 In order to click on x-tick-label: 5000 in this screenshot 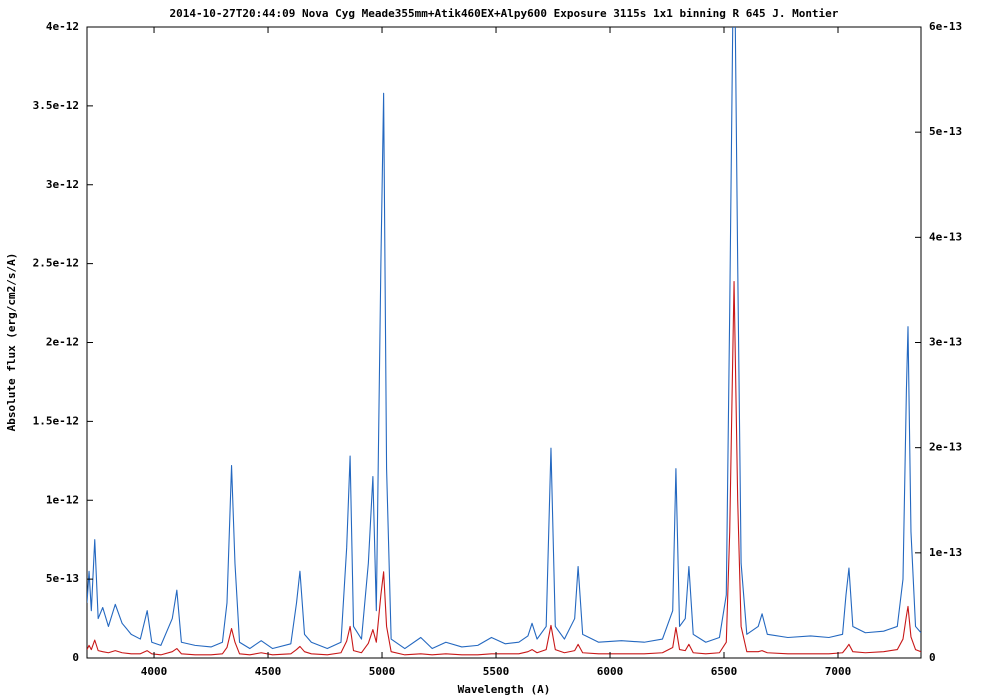, I will do `click(382, 671)`.